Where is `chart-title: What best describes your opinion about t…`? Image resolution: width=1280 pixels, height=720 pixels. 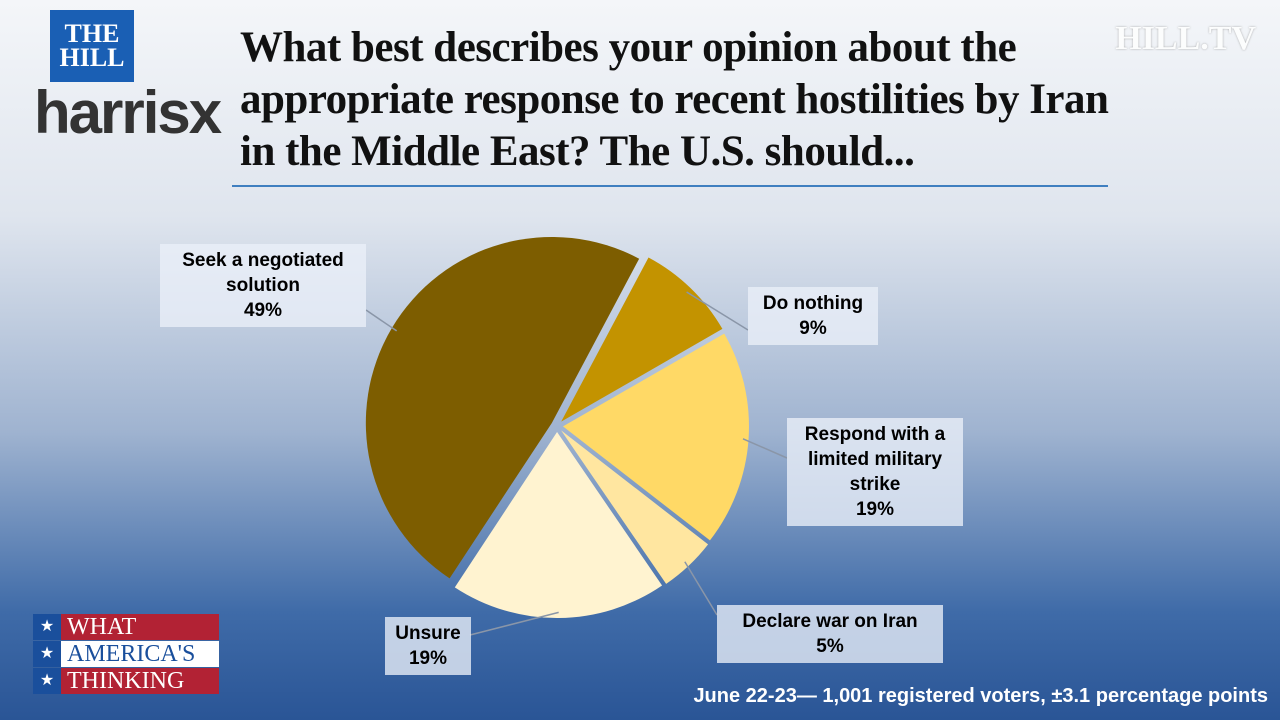
chart-title: What best describes your opinion about t… is located at coordinates (674, 99).